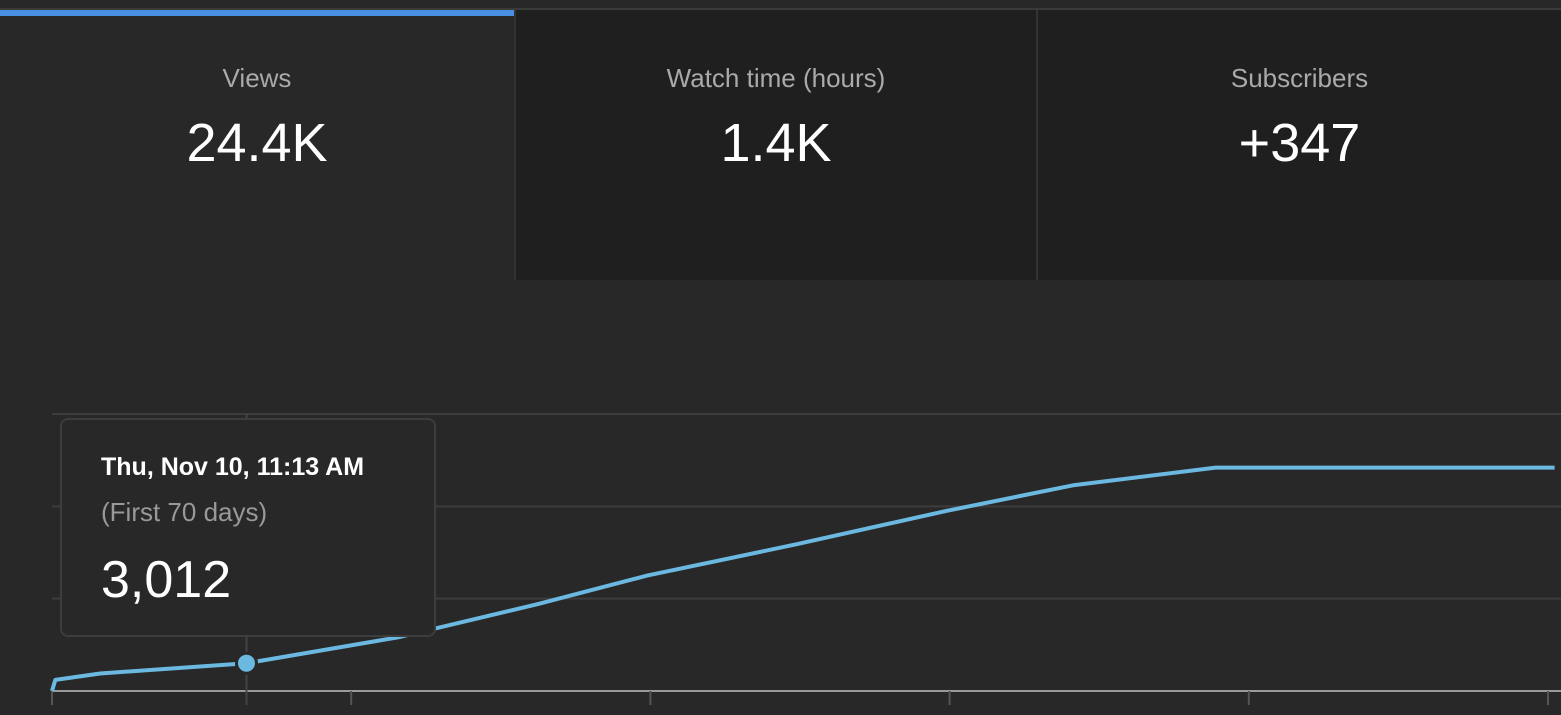 The height and width of the screenshot is (715, 1561). What do you see at coordinates (776, 78) in the screenshot?
I see `metric-label: Watch time (hours)` at bounding box center [776, 78].